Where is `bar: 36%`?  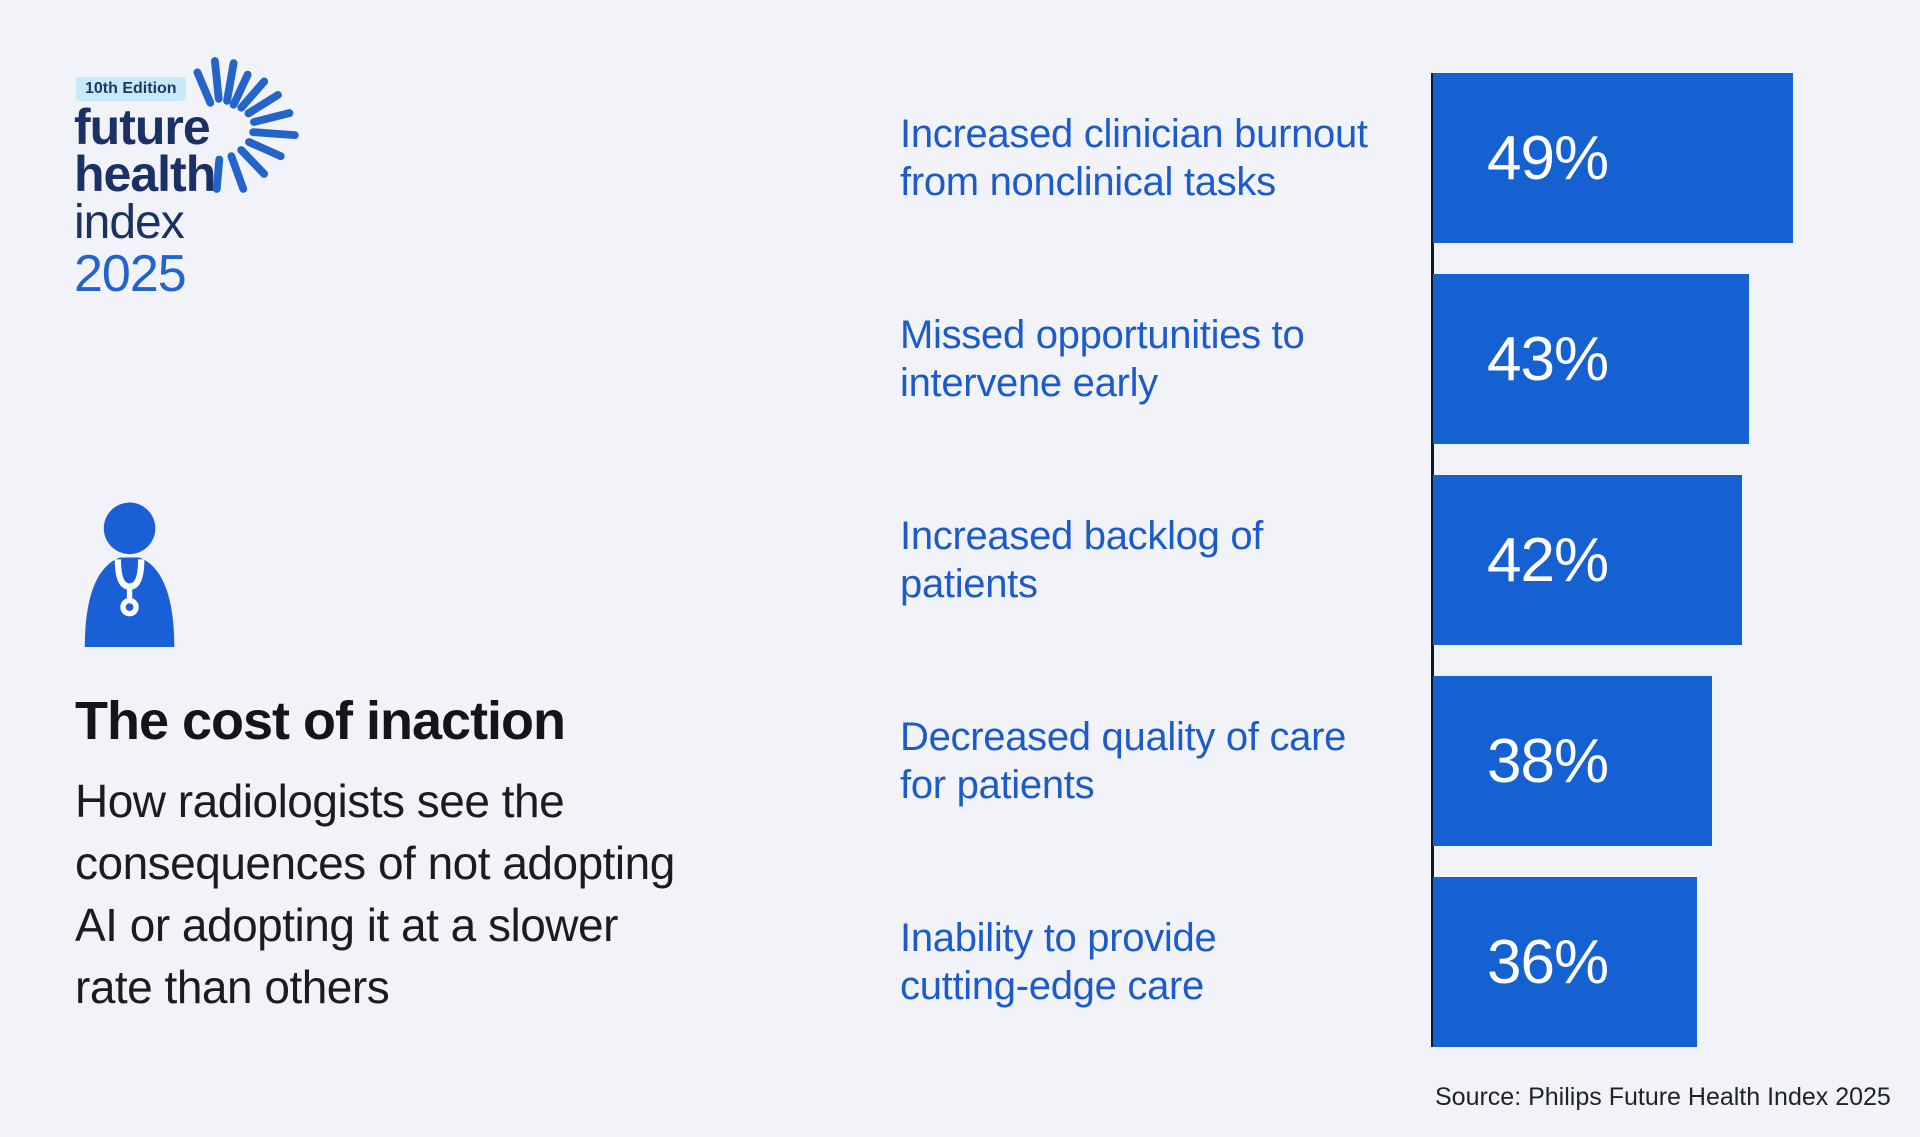
bar: 36% is located at coordinates (1565, 962).